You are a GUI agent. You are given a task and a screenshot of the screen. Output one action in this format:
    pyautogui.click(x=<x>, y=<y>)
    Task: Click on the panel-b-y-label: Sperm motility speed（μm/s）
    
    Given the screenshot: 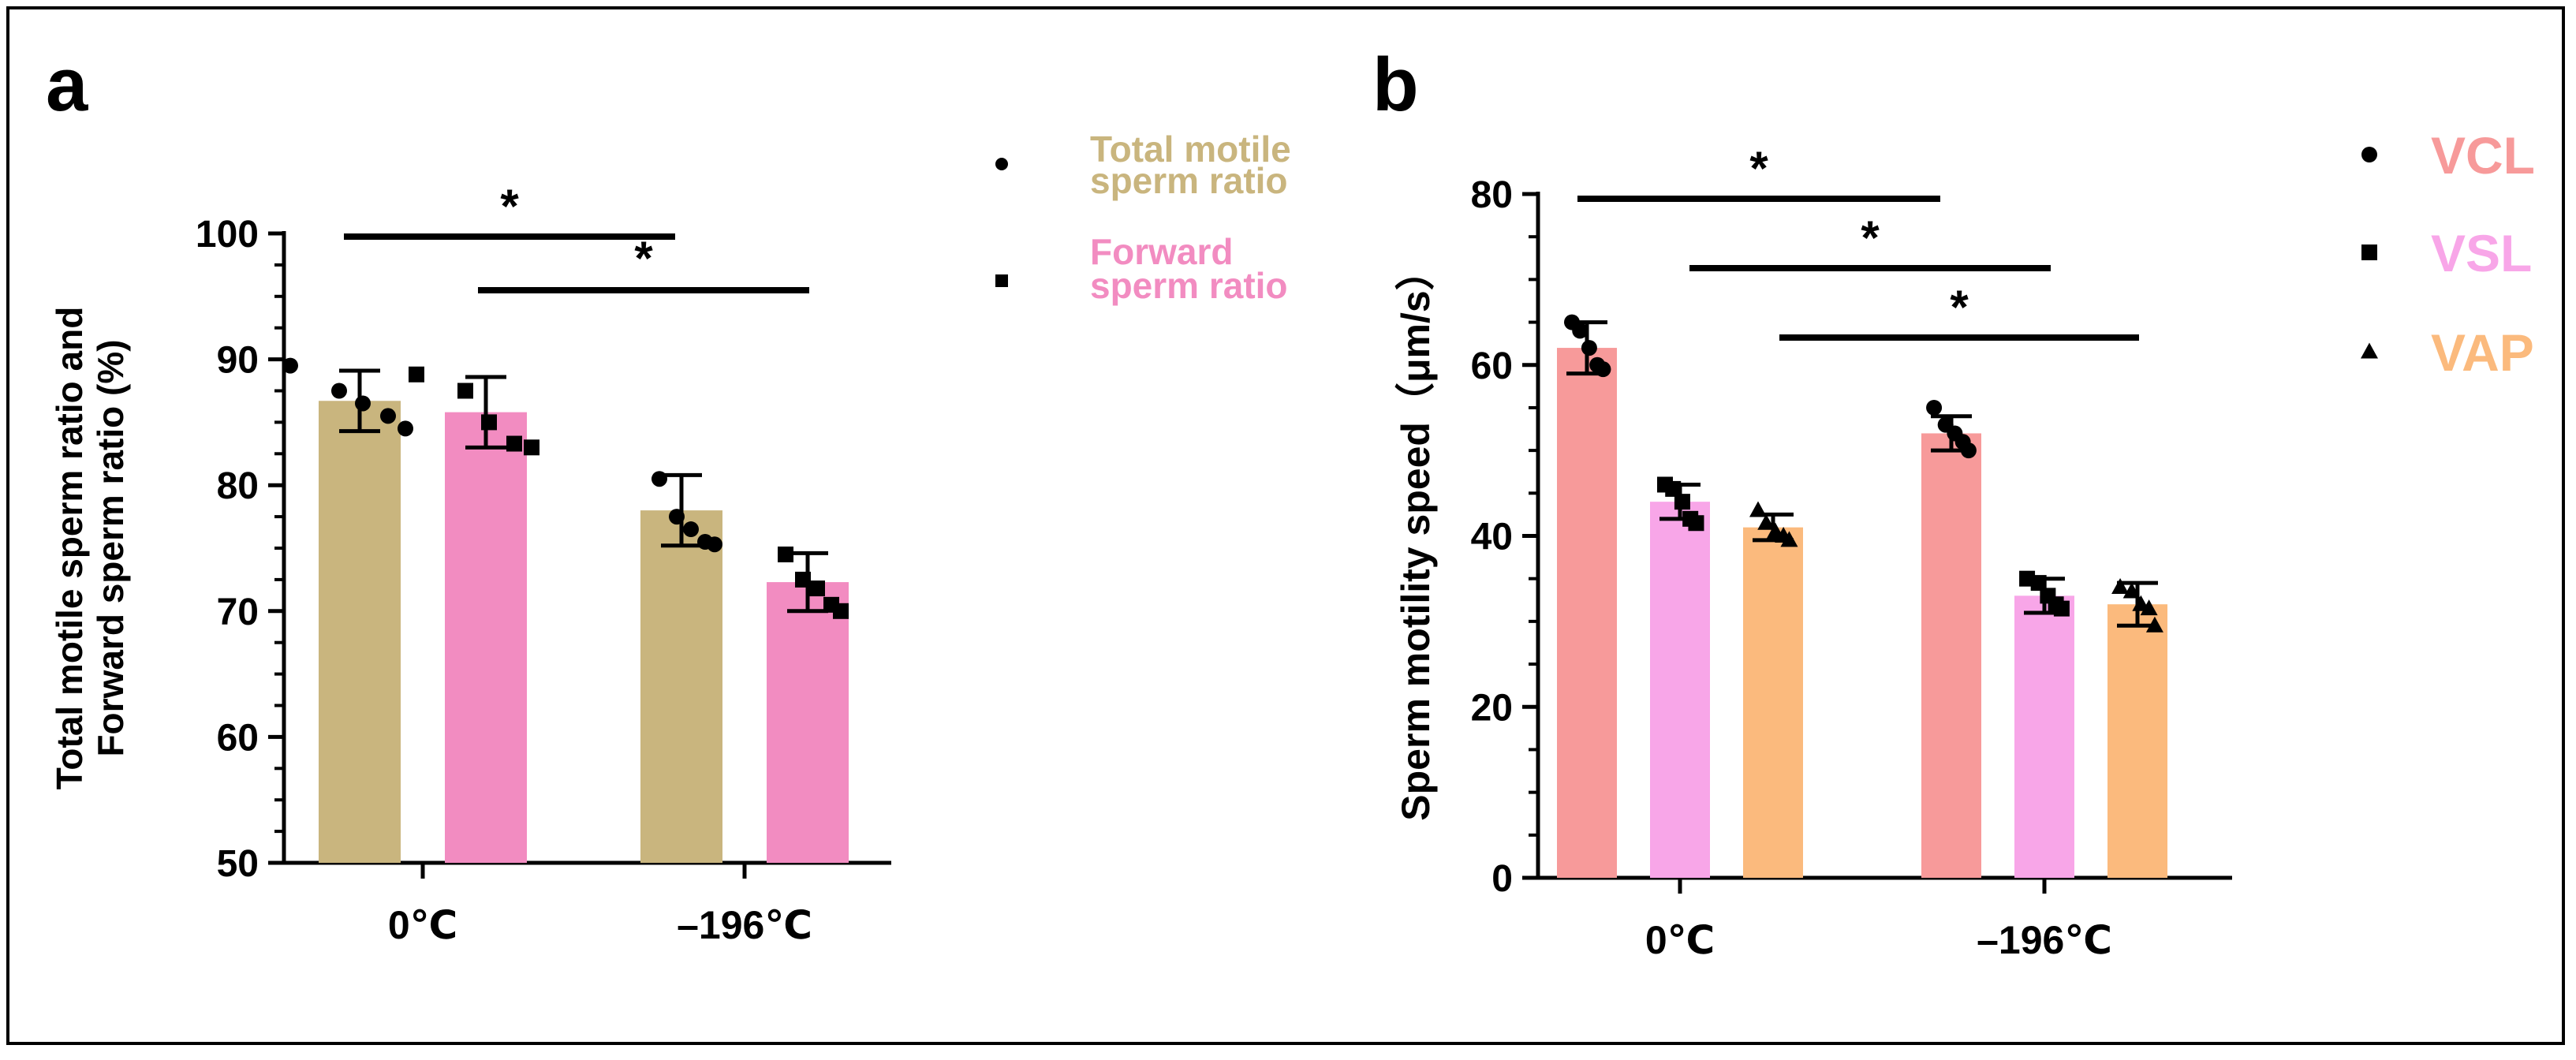 What is the action you would take?
    pyautogui.click(x=1416, y=535)
    